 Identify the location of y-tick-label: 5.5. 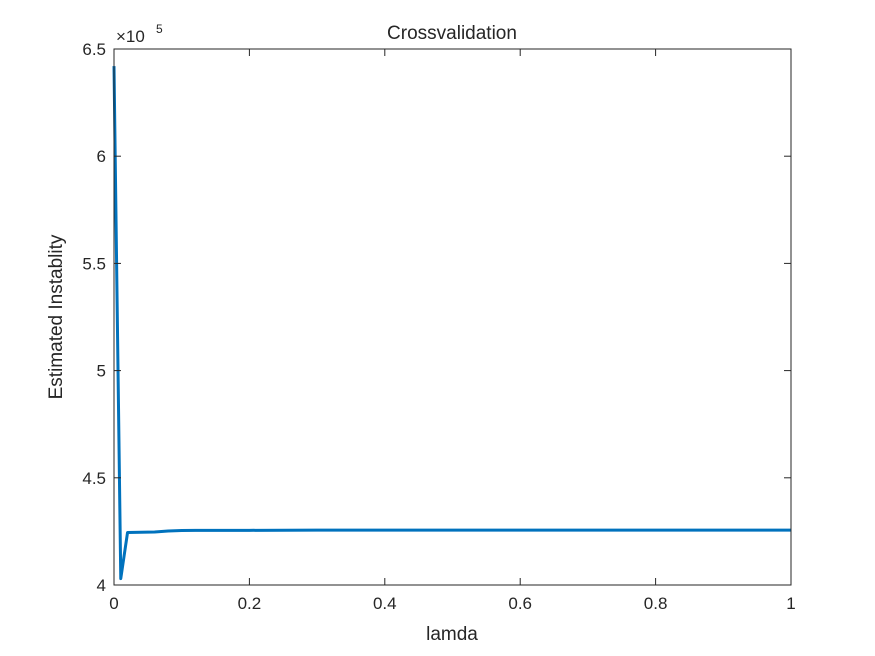
(94, 263).